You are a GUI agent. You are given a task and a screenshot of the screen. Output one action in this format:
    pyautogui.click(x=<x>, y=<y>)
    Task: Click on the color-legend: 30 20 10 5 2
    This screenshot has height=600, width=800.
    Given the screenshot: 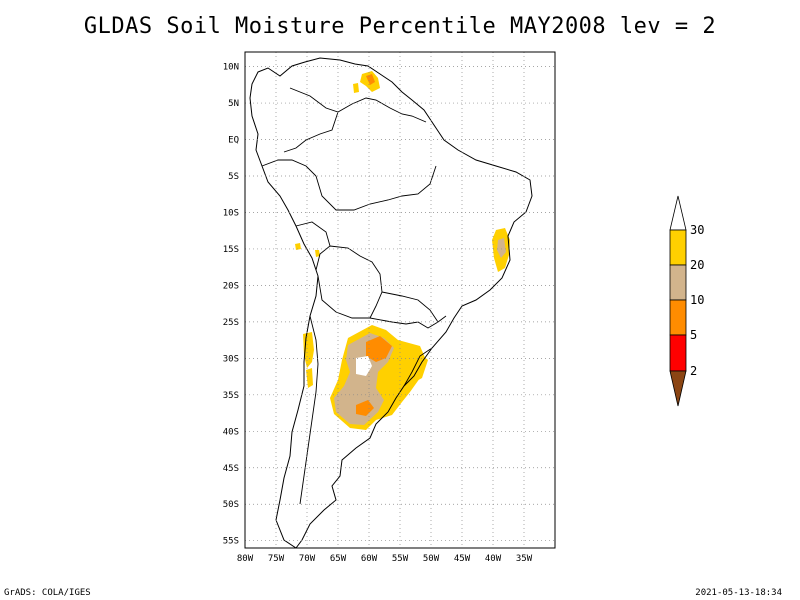 What is the action you would take?
    pyautogui.click(x=686, y=301)
    